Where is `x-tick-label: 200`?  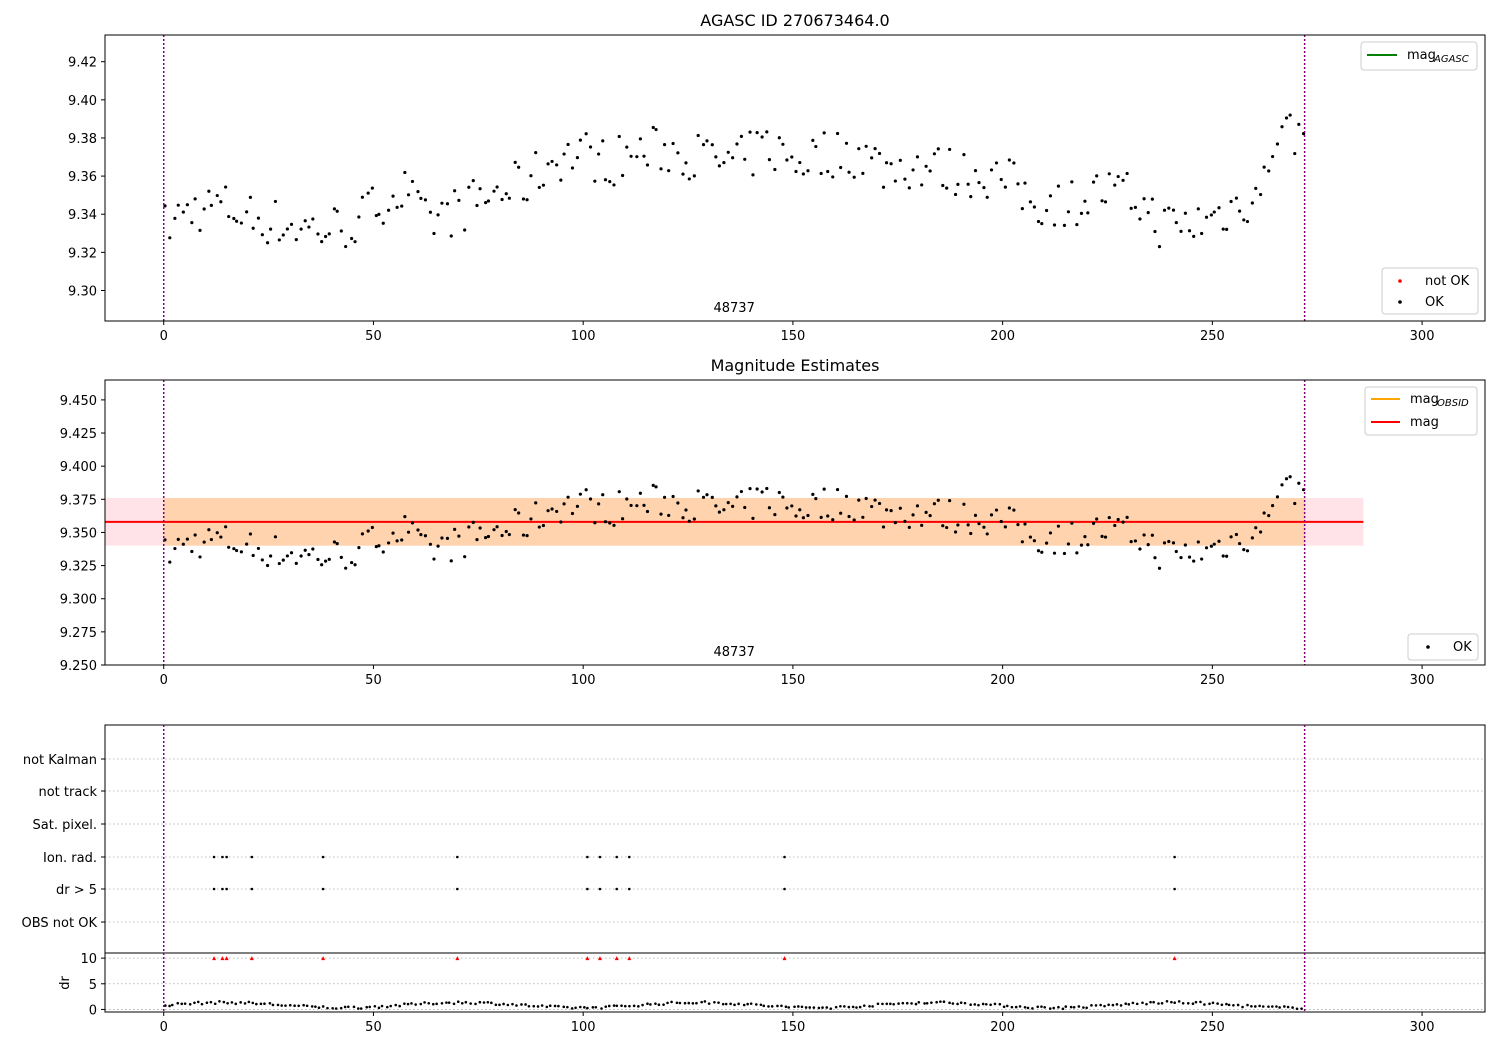 x-tick-label: 200 is located at coordinates (1002, 336).